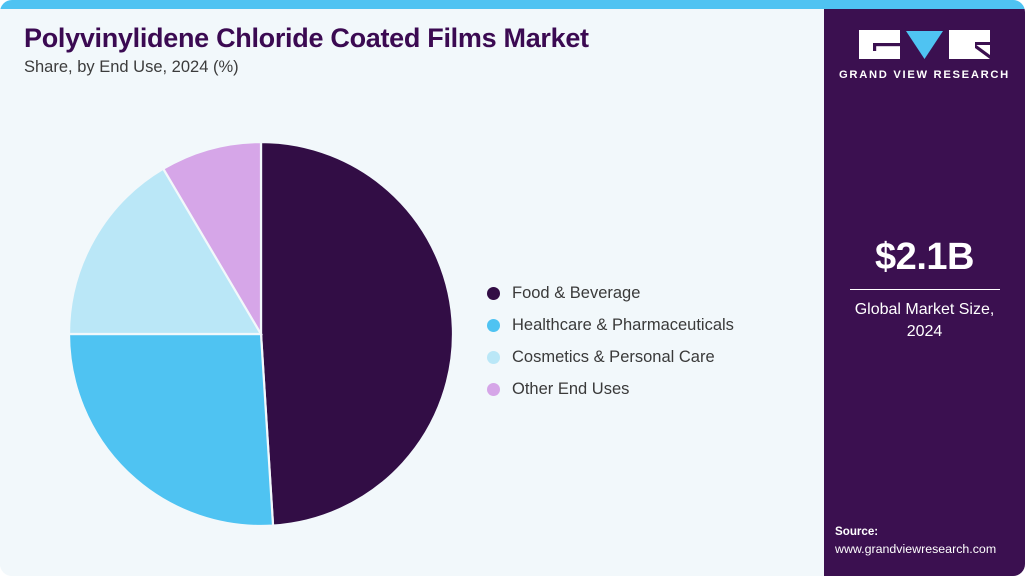 The height and width of the screenshot is (576, 1025). I want to click on logo-marks, so click(924, 45).